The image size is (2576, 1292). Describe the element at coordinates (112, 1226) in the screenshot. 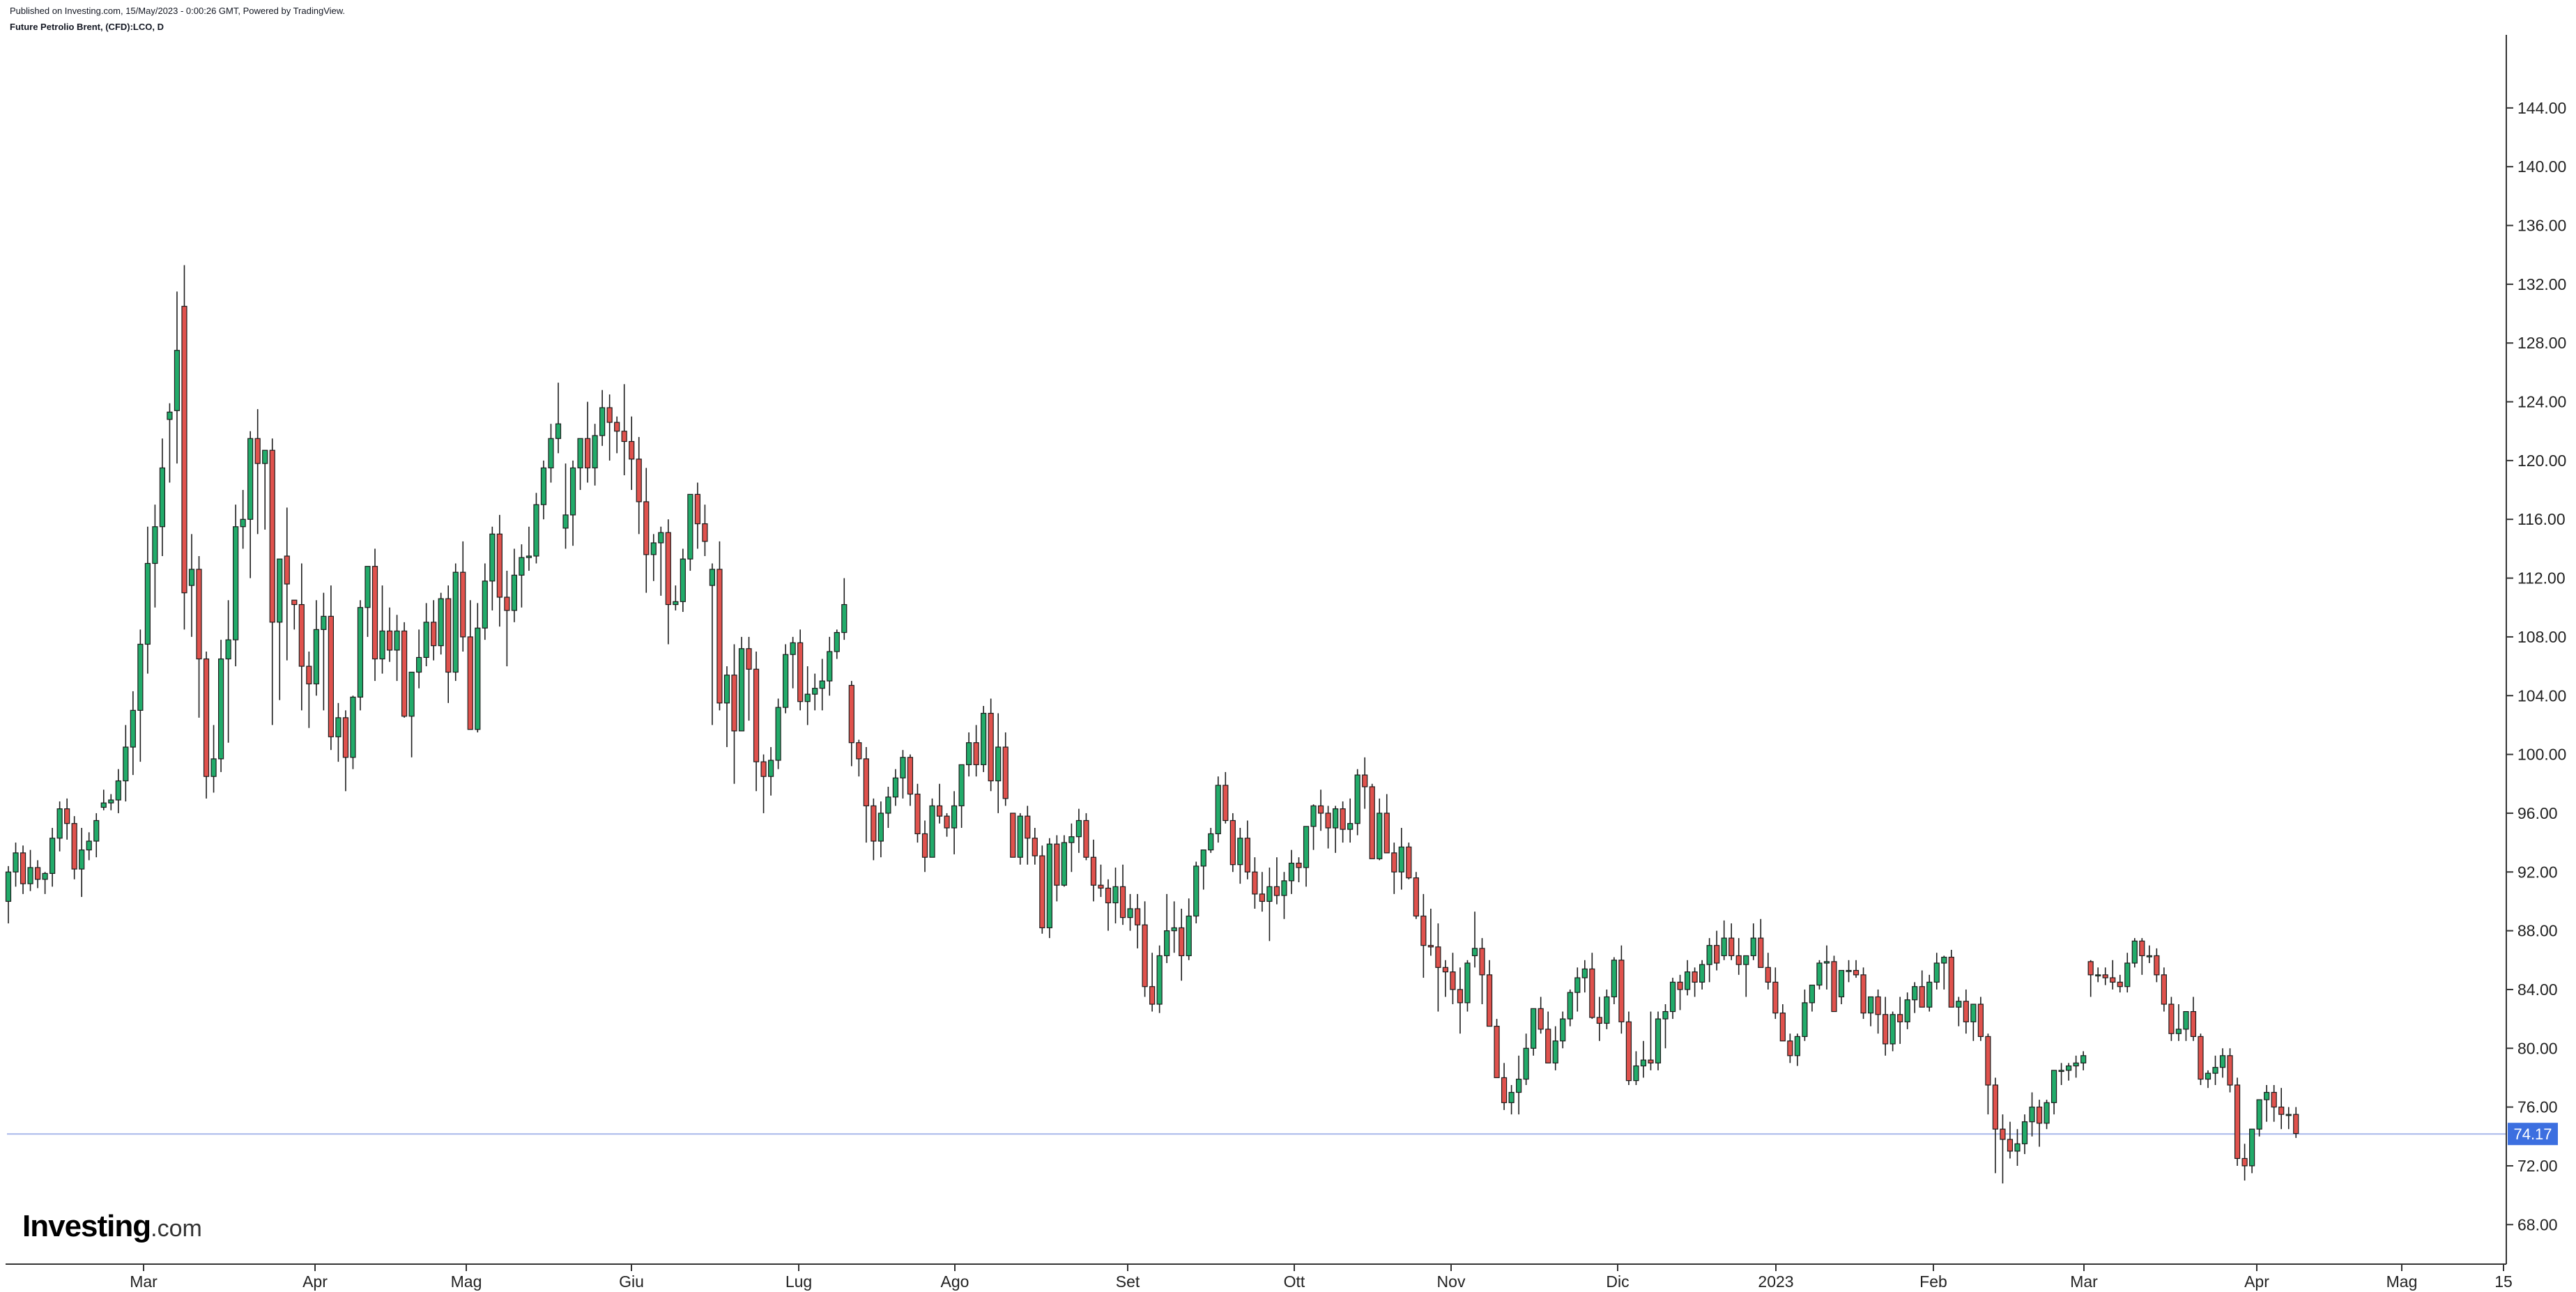

I see `investing-logo: Investing.com` at that location.